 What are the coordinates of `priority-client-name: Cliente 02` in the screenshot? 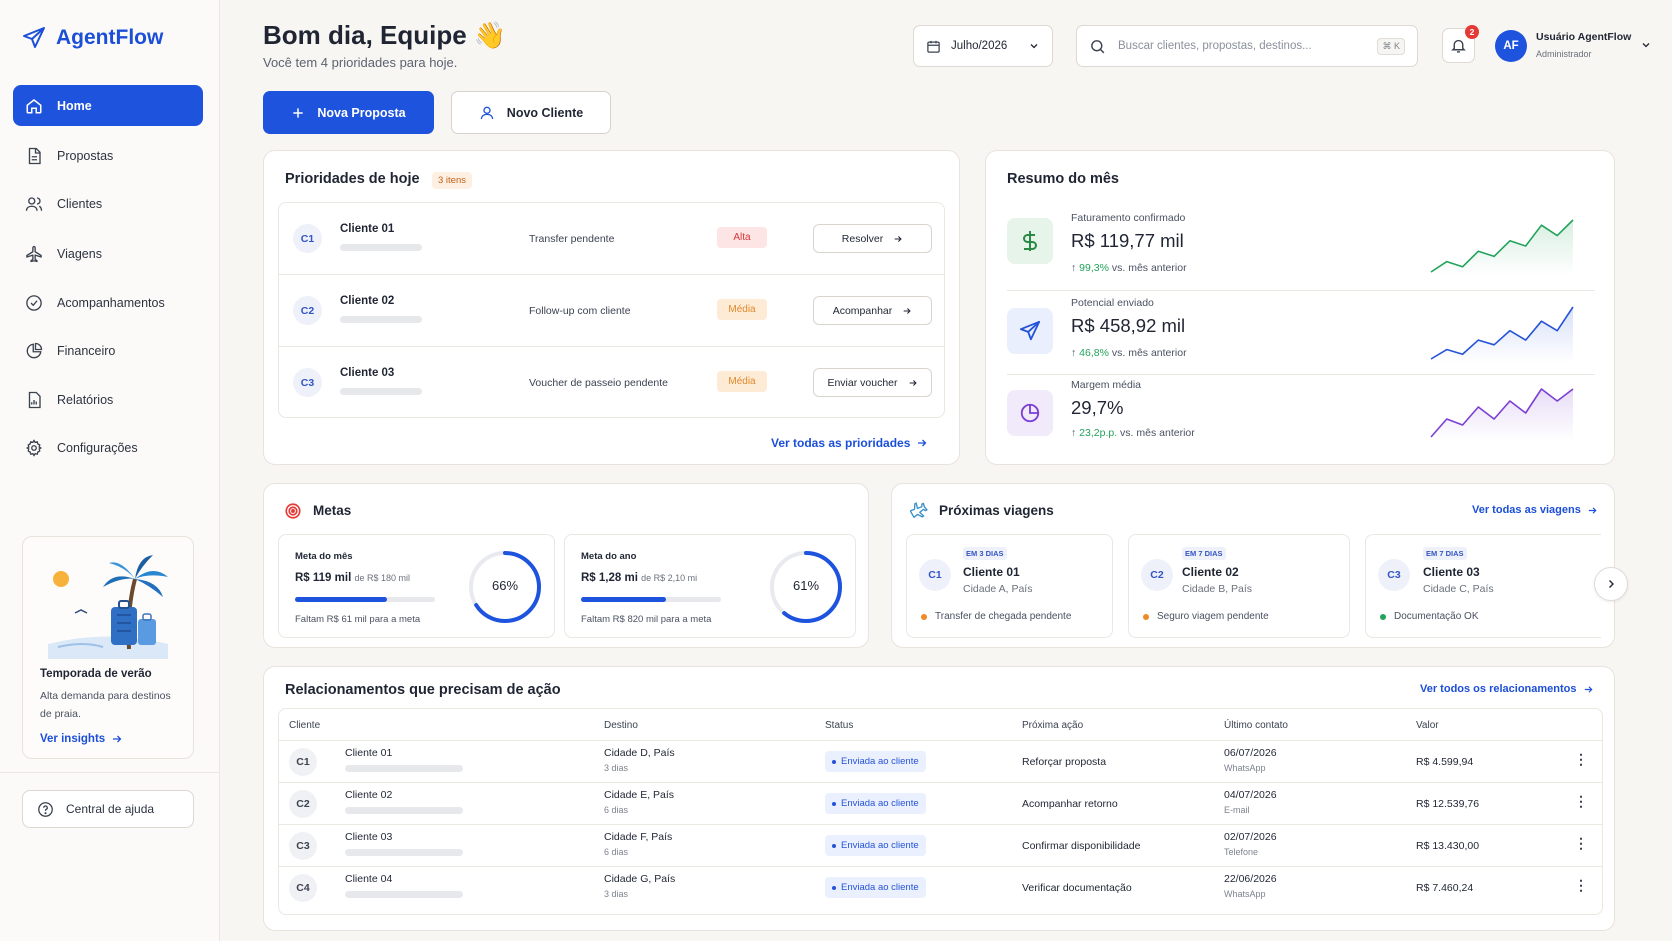 It's located at (367, 301).